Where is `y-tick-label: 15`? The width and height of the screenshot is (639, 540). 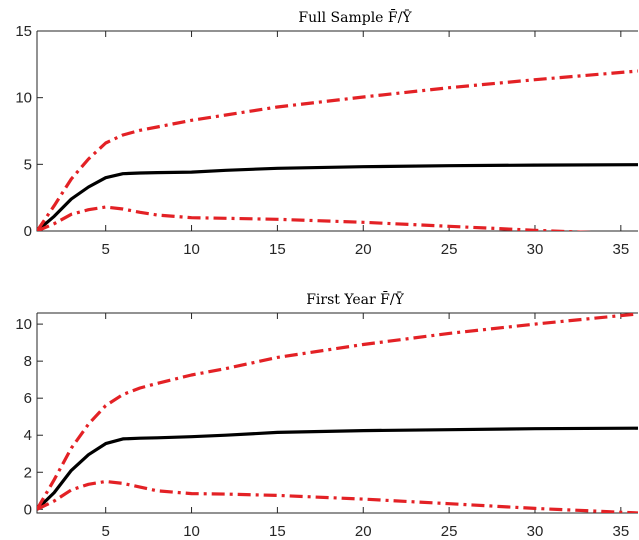 y-tick-label: 15 is located at coordinates (23, 31).